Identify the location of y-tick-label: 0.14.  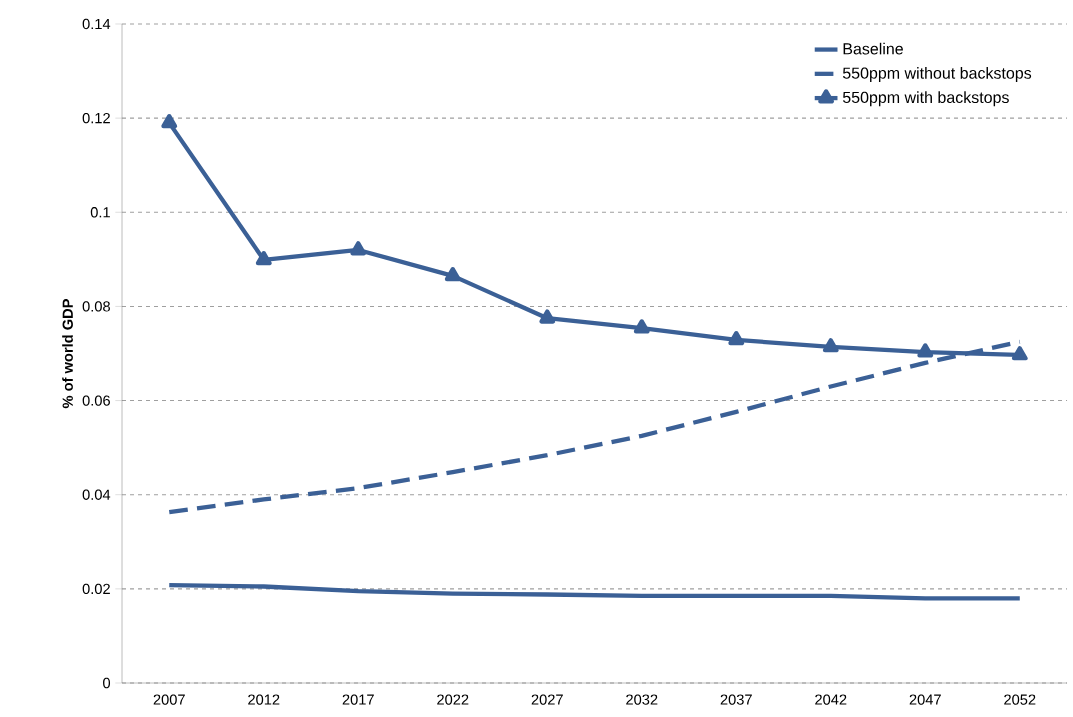
(96, 24).